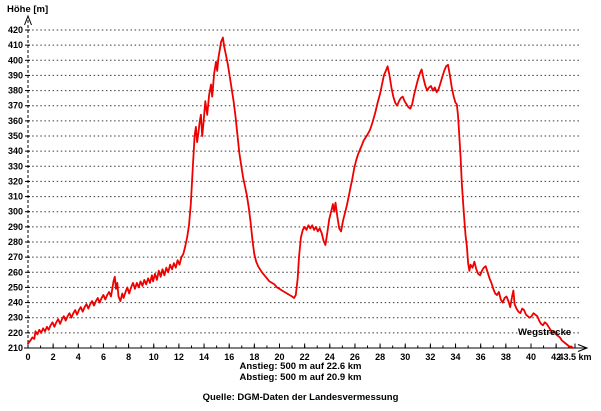 Image resolution: width=601 pixels, height=411 pixels. What do you see at coordinates (154, 357) in the screenshot?
I see `x-tick-label: 10` at bounding box center [154, 357].